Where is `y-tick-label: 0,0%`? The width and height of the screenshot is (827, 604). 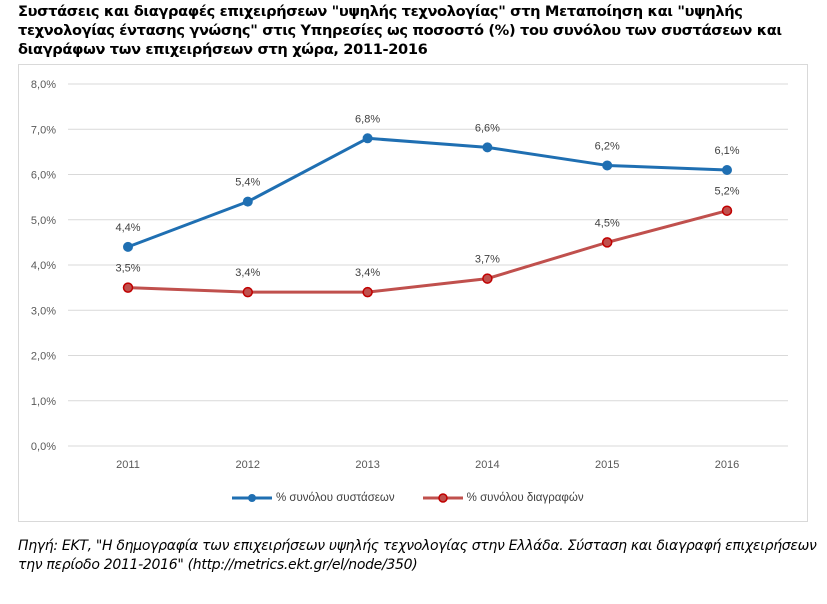 y-tick-label: 0,0% is located at coordinates (43, 447).